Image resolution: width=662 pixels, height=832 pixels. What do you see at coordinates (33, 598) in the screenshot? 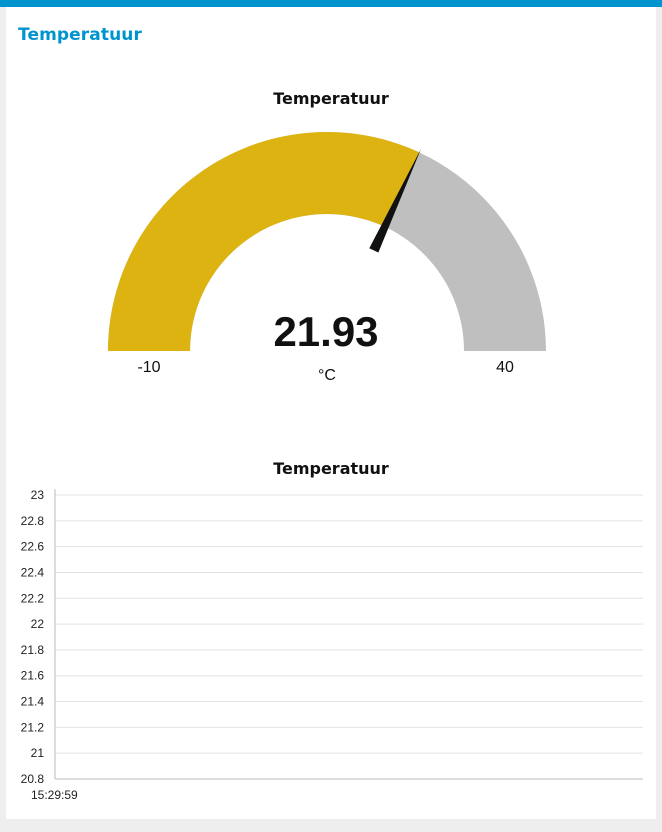
I see `y-tick-label: 22.2` at bounding box center [33, 598].